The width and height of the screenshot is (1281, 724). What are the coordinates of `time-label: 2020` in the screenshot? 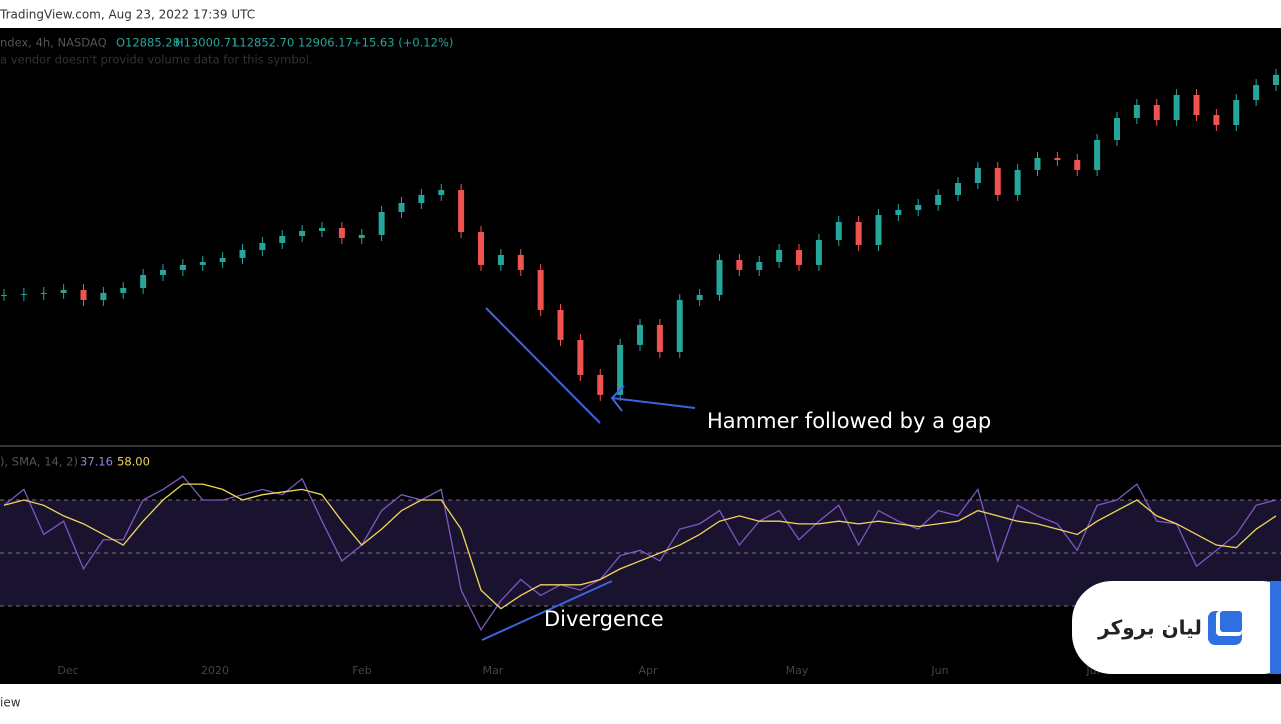 It's located at (215, 670).